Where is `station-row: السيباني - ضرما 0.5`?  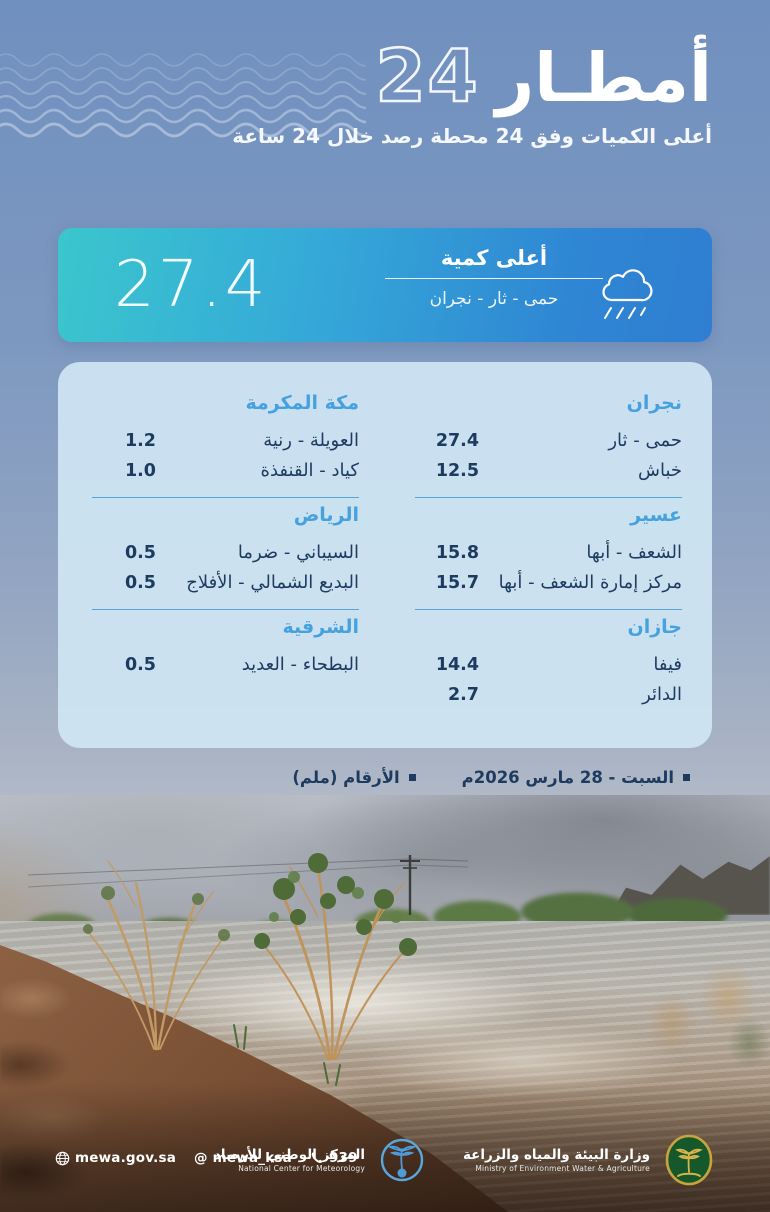
station-row: السيباني - ضرما 0.5 is located at coordinates (223, 553).